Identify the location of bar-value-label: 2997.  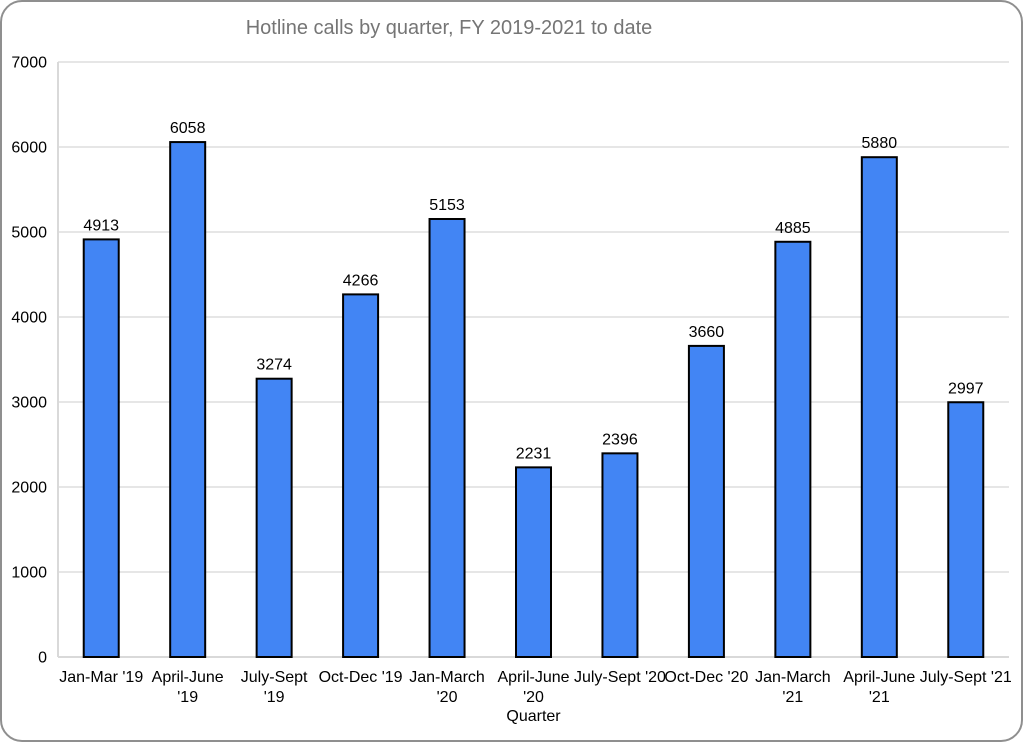
(966, 388).